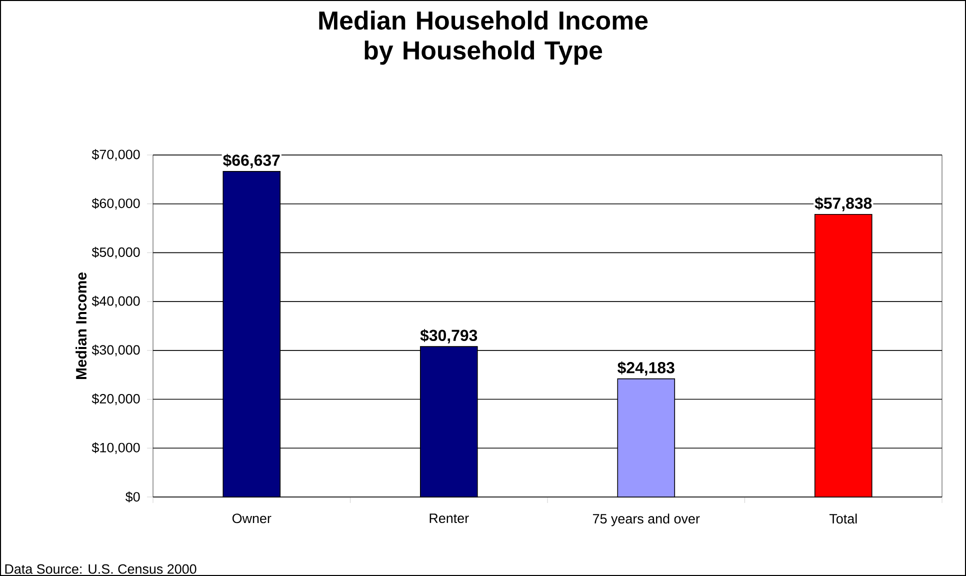 This screenshot has height=576, width=966. What do you see at coordinates (449, 336) in the screenshot?
I see `data-label: $30,793` at bounding box center [449, 336].